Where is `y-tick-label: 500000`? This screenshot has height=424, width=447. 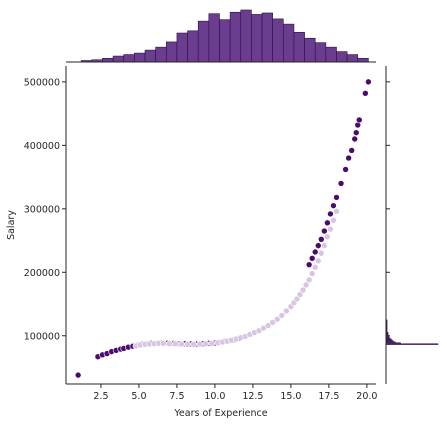 y-tick-label: 500000 is located at coordinates (42, 82).